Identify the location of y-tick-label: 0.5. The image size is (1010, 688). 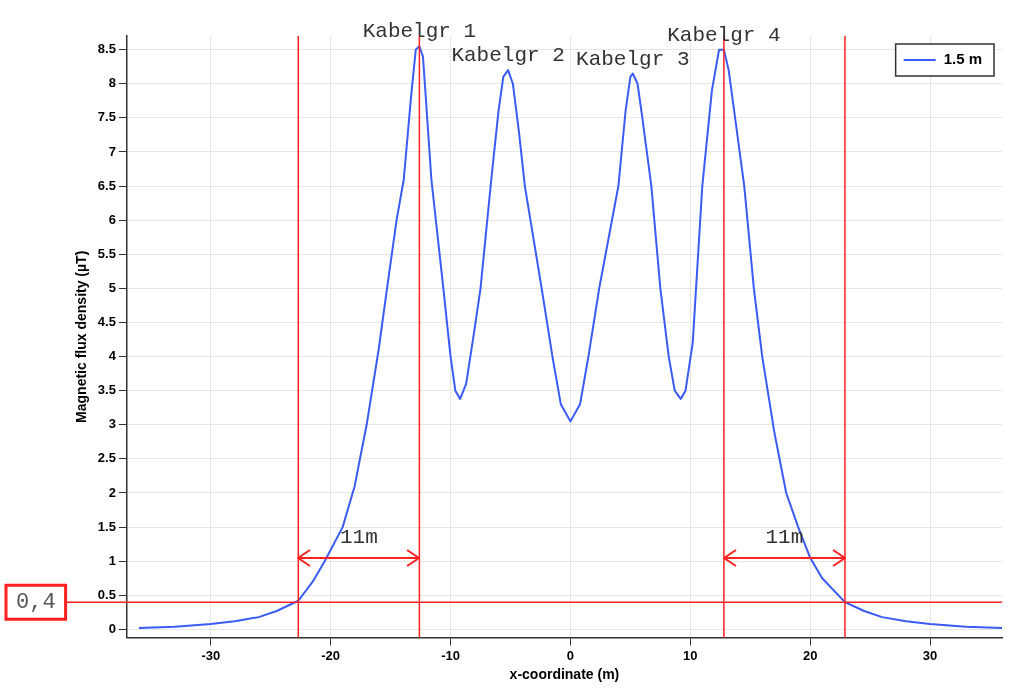
(106, 594).